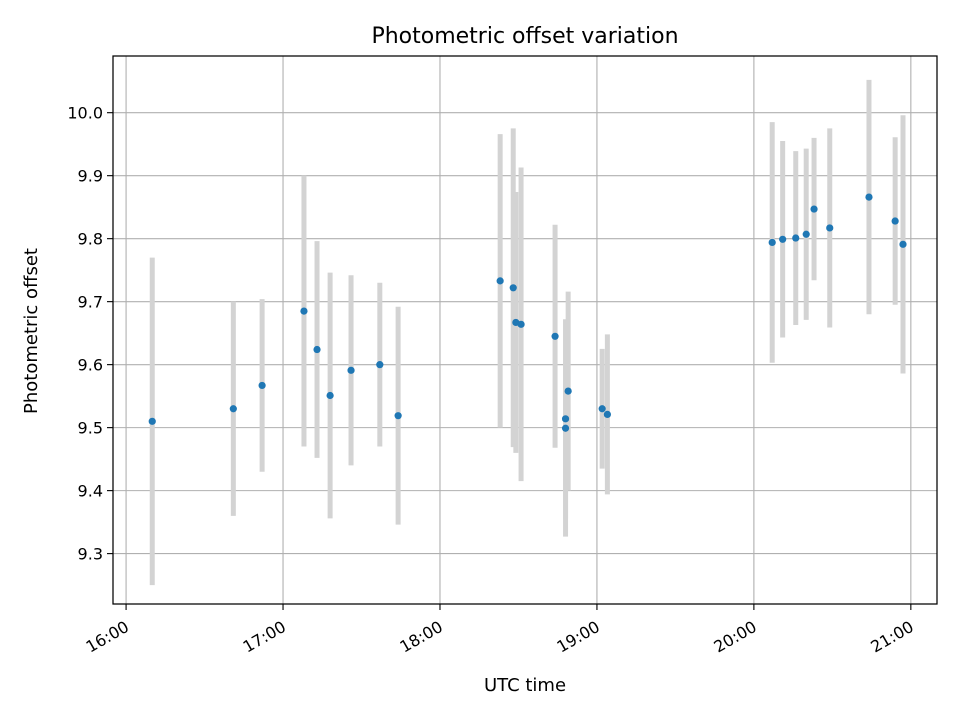  Describe the element at coordinates (90, 491) in the screenshot. I see `y-tick-label: 9.4` at that location.